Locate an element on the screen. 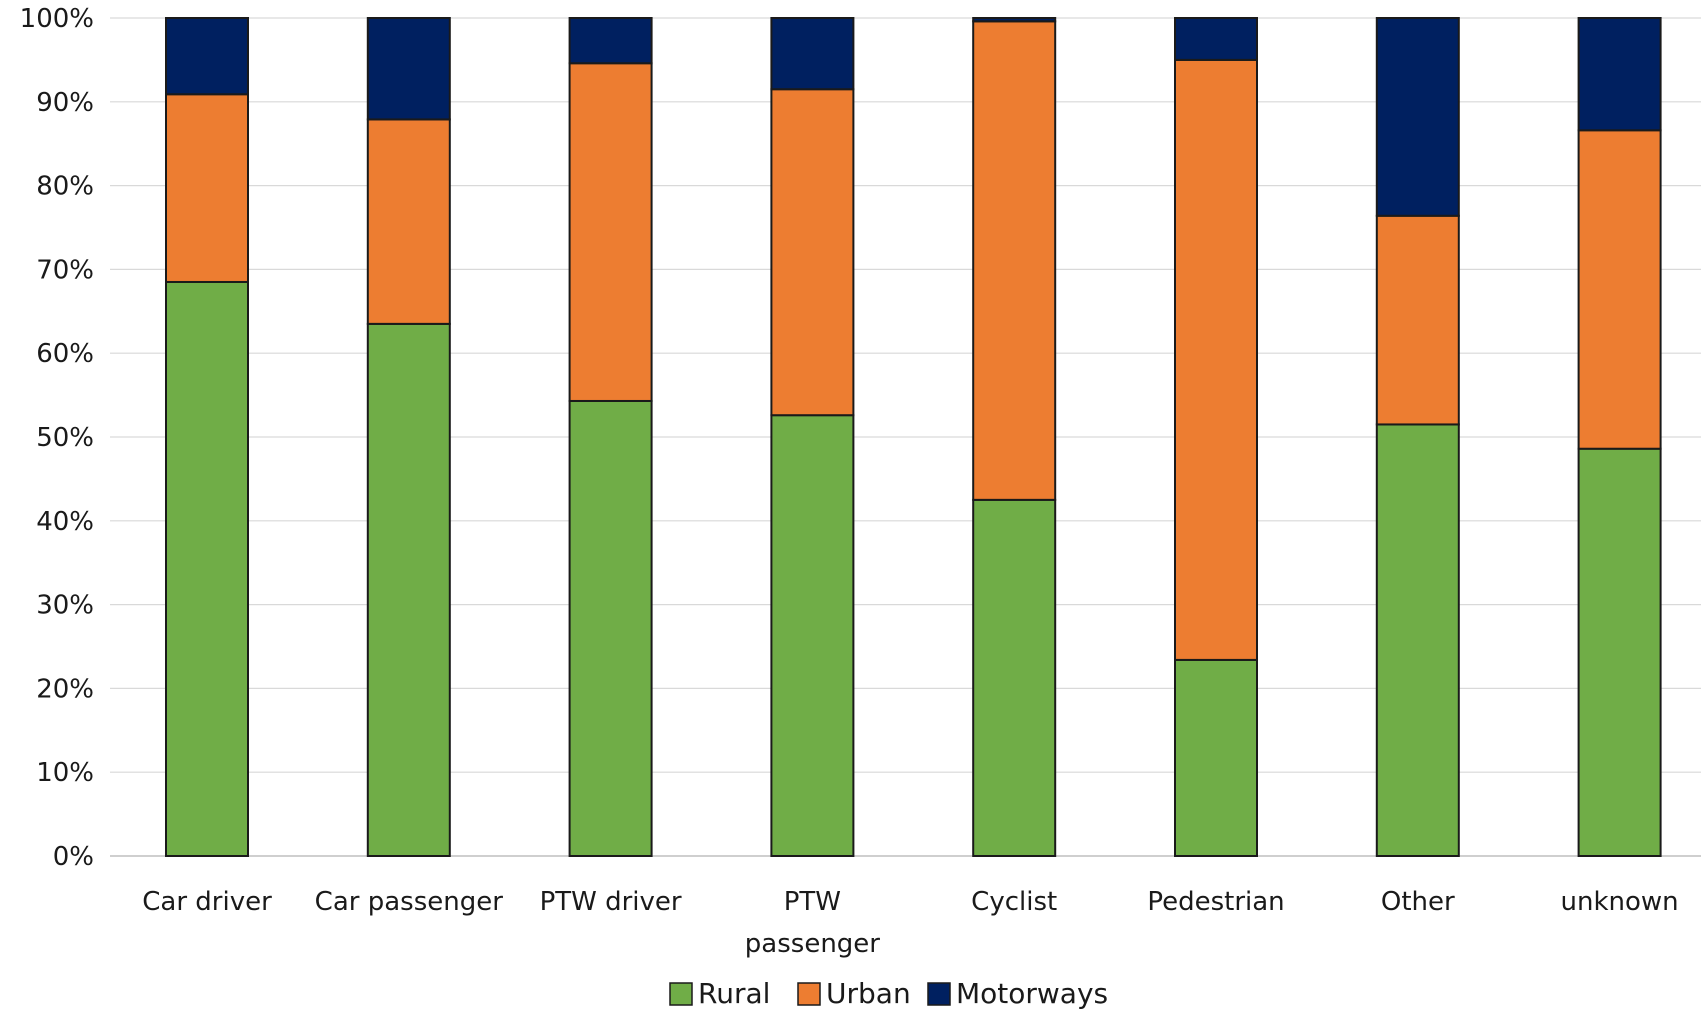 This screenshot has width=1701, height=1023. legend-swatch-motorways is located at coordinates (939, 994).